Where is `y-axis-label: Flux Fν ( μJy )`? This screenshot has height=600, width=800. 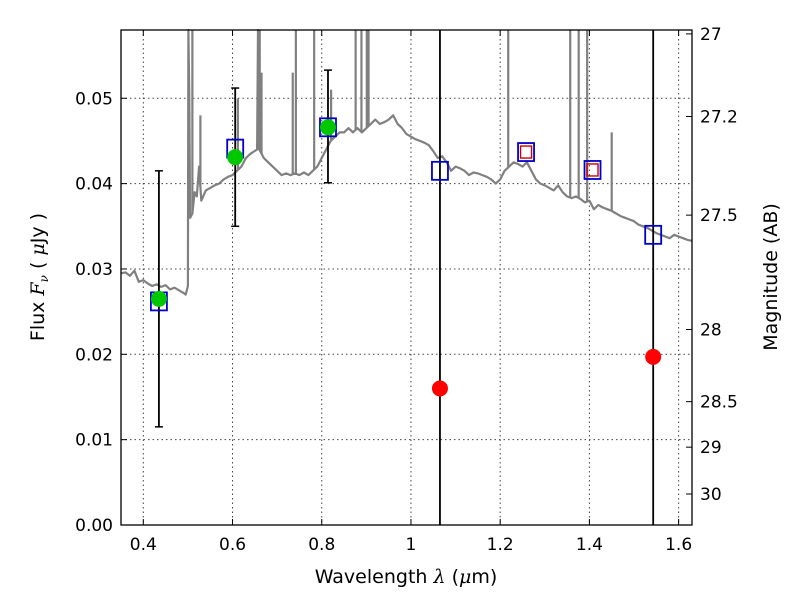
y-axis-label: Flux Fν ( μJy ) is located at coordinates (40, 277).